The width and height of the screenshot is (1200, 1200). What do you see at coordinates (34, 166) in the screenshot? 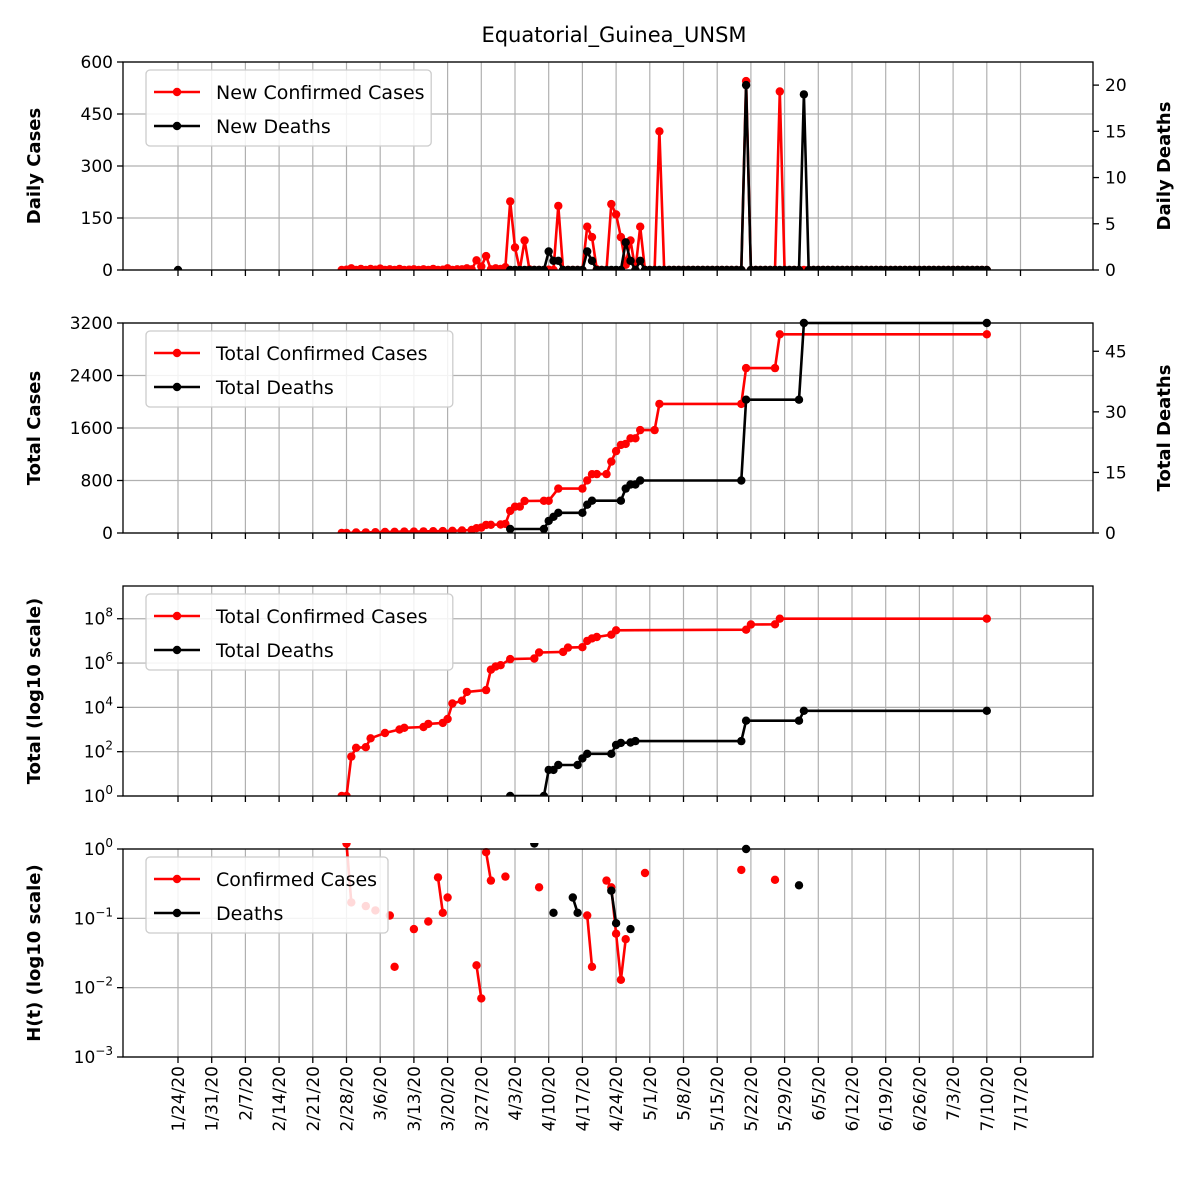
I see `y-axis-label: Daily Cases` at bounding box center [34, 166].